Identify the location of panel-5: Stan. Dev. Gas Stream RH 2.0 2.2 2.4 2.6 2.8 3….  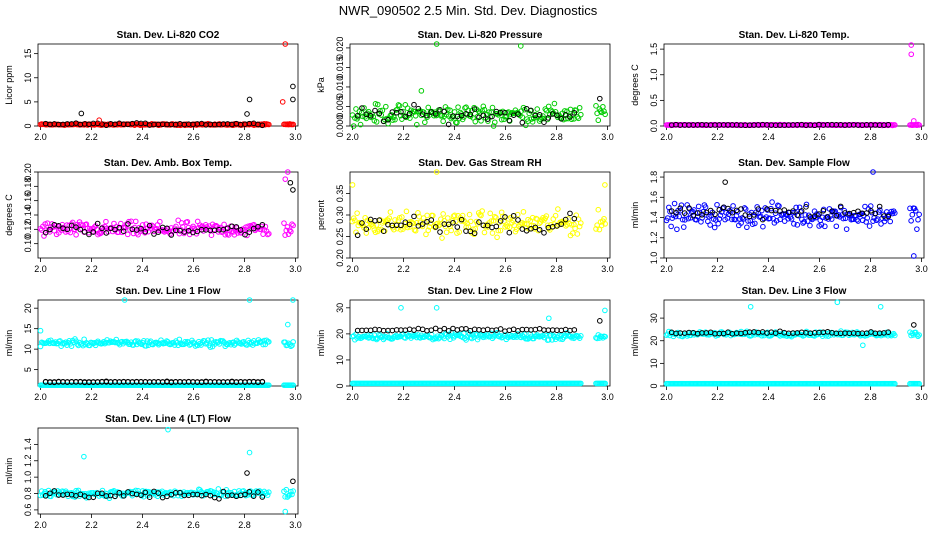
(465, 216).